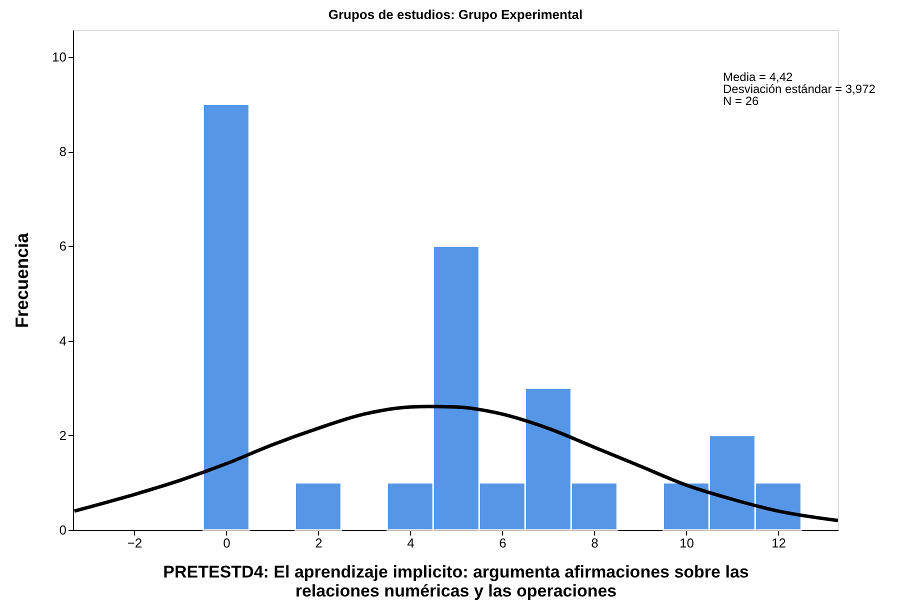  Describe the element at coordinates (594, 543) in the screenshot. I see `x-tick-label: 8` at that location.